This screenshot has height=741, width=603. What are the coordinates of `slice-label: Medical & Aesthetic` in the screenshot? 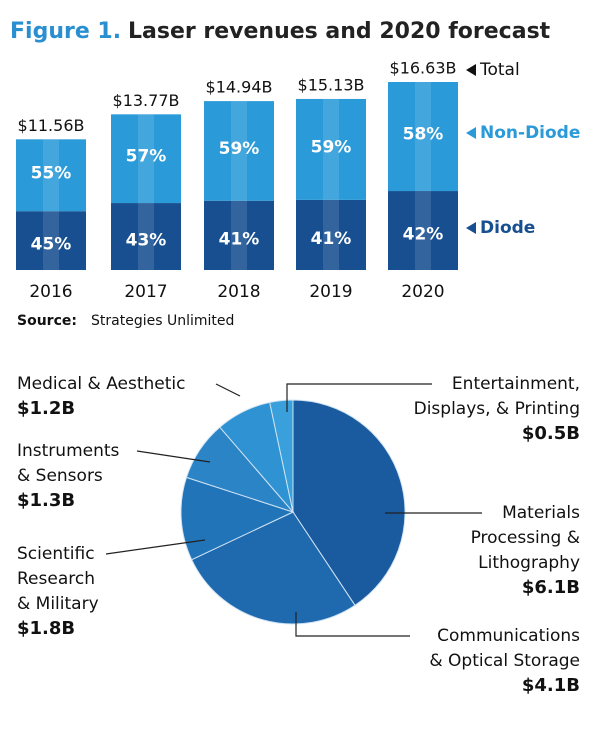 It's located at (101, 384).